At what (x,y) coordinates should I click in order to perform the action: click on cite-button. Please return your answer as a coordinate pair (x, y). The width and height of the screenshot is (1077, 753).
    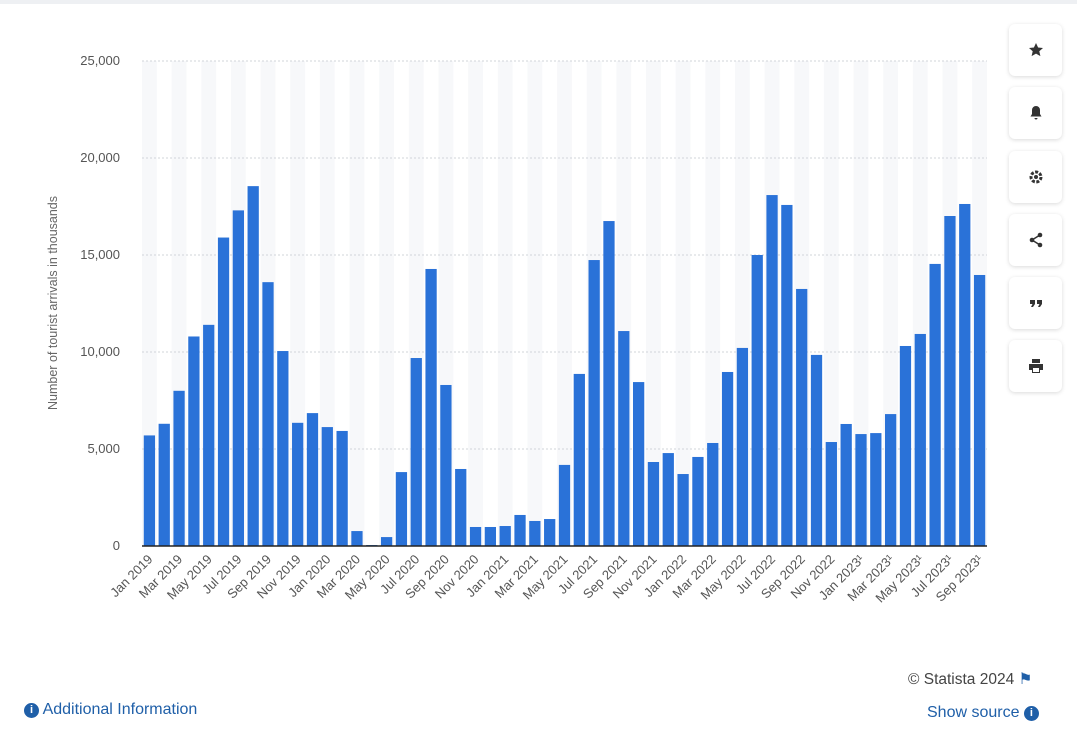
    Looking at the image, I should click on (1035, 303).